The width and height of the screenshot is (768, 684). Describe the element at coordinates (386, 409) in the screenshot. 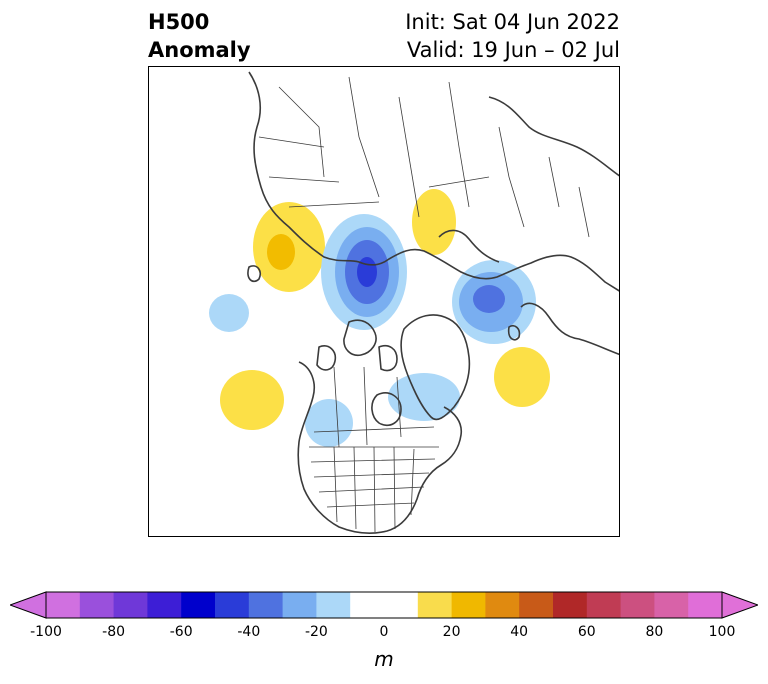

I see `hudson-bay` at that location.